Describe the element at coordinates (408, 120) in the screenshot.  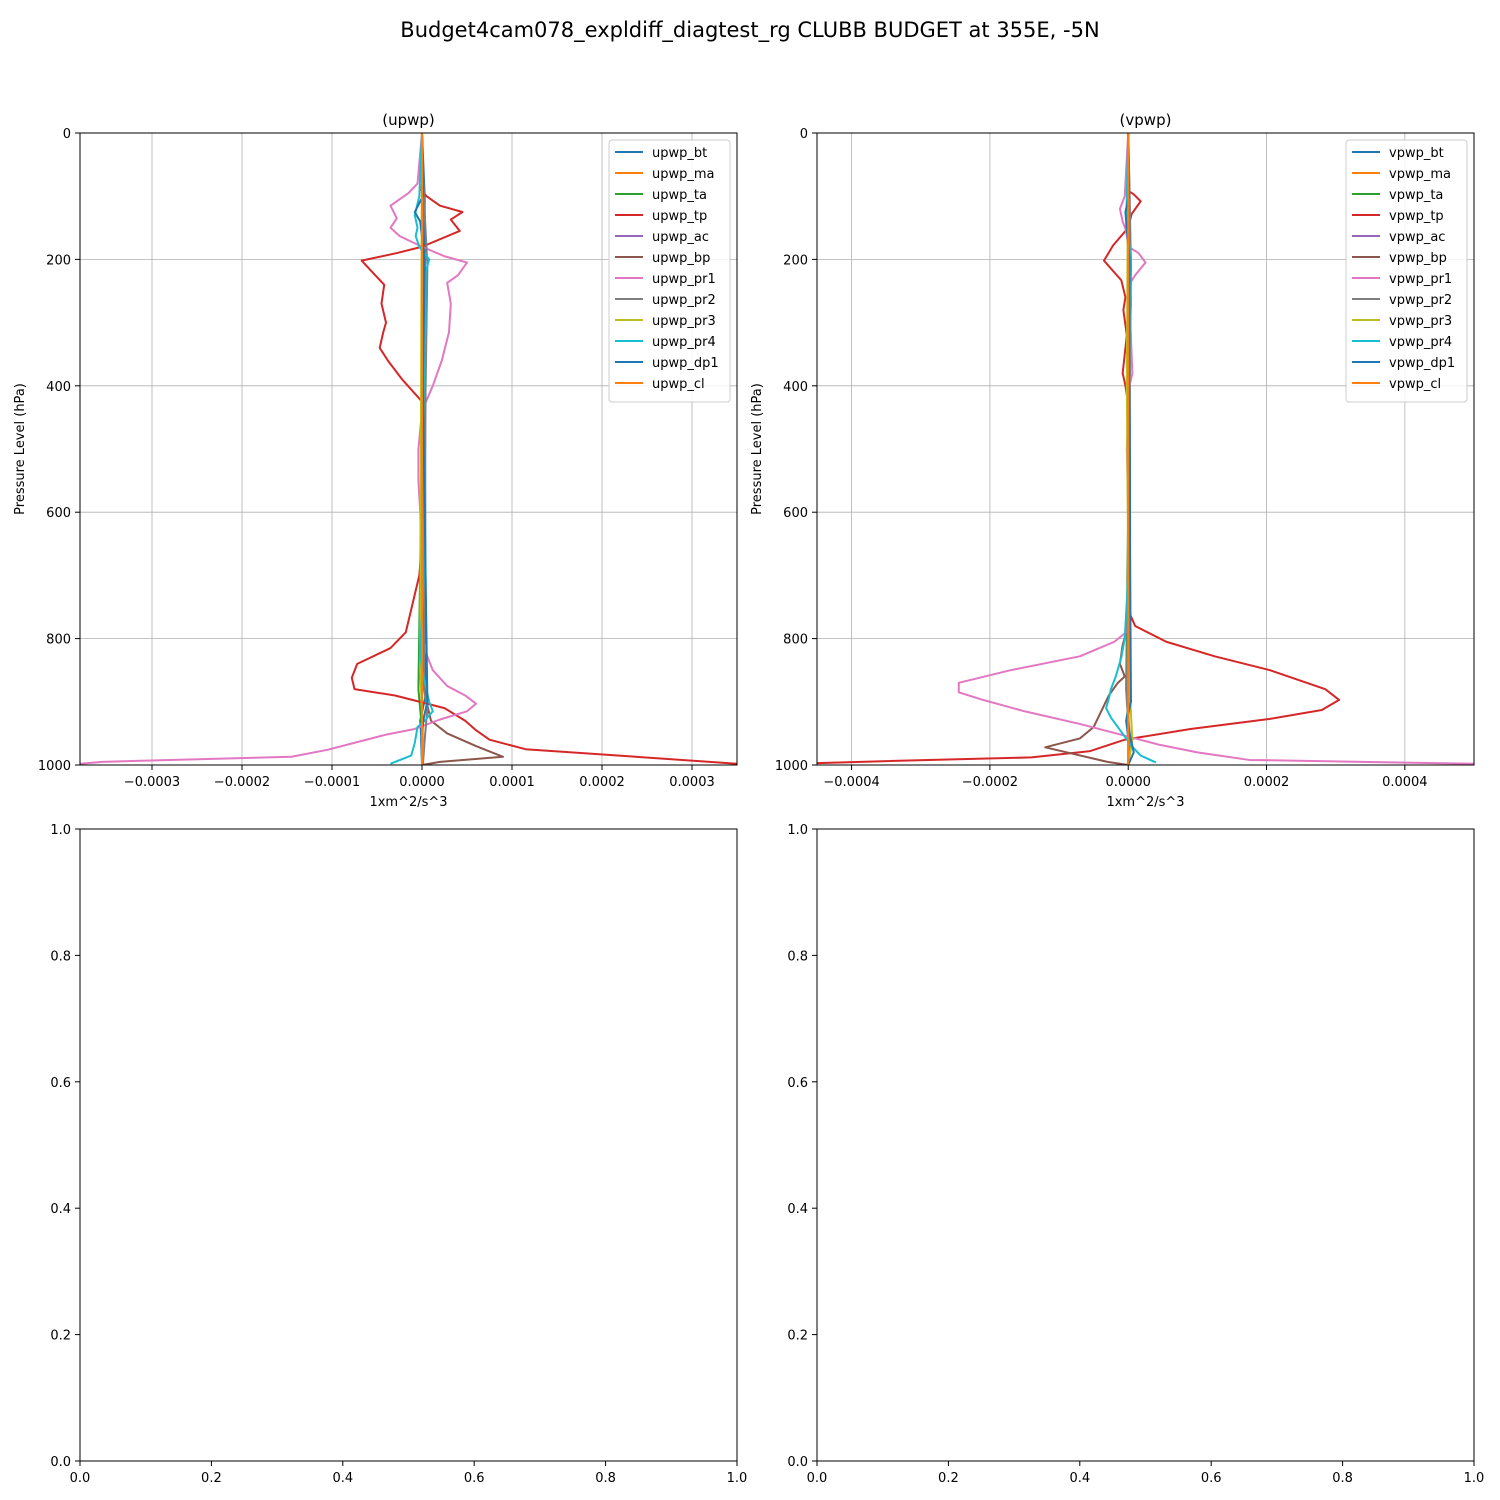
I see `axes-title: (upwp)` at that location.